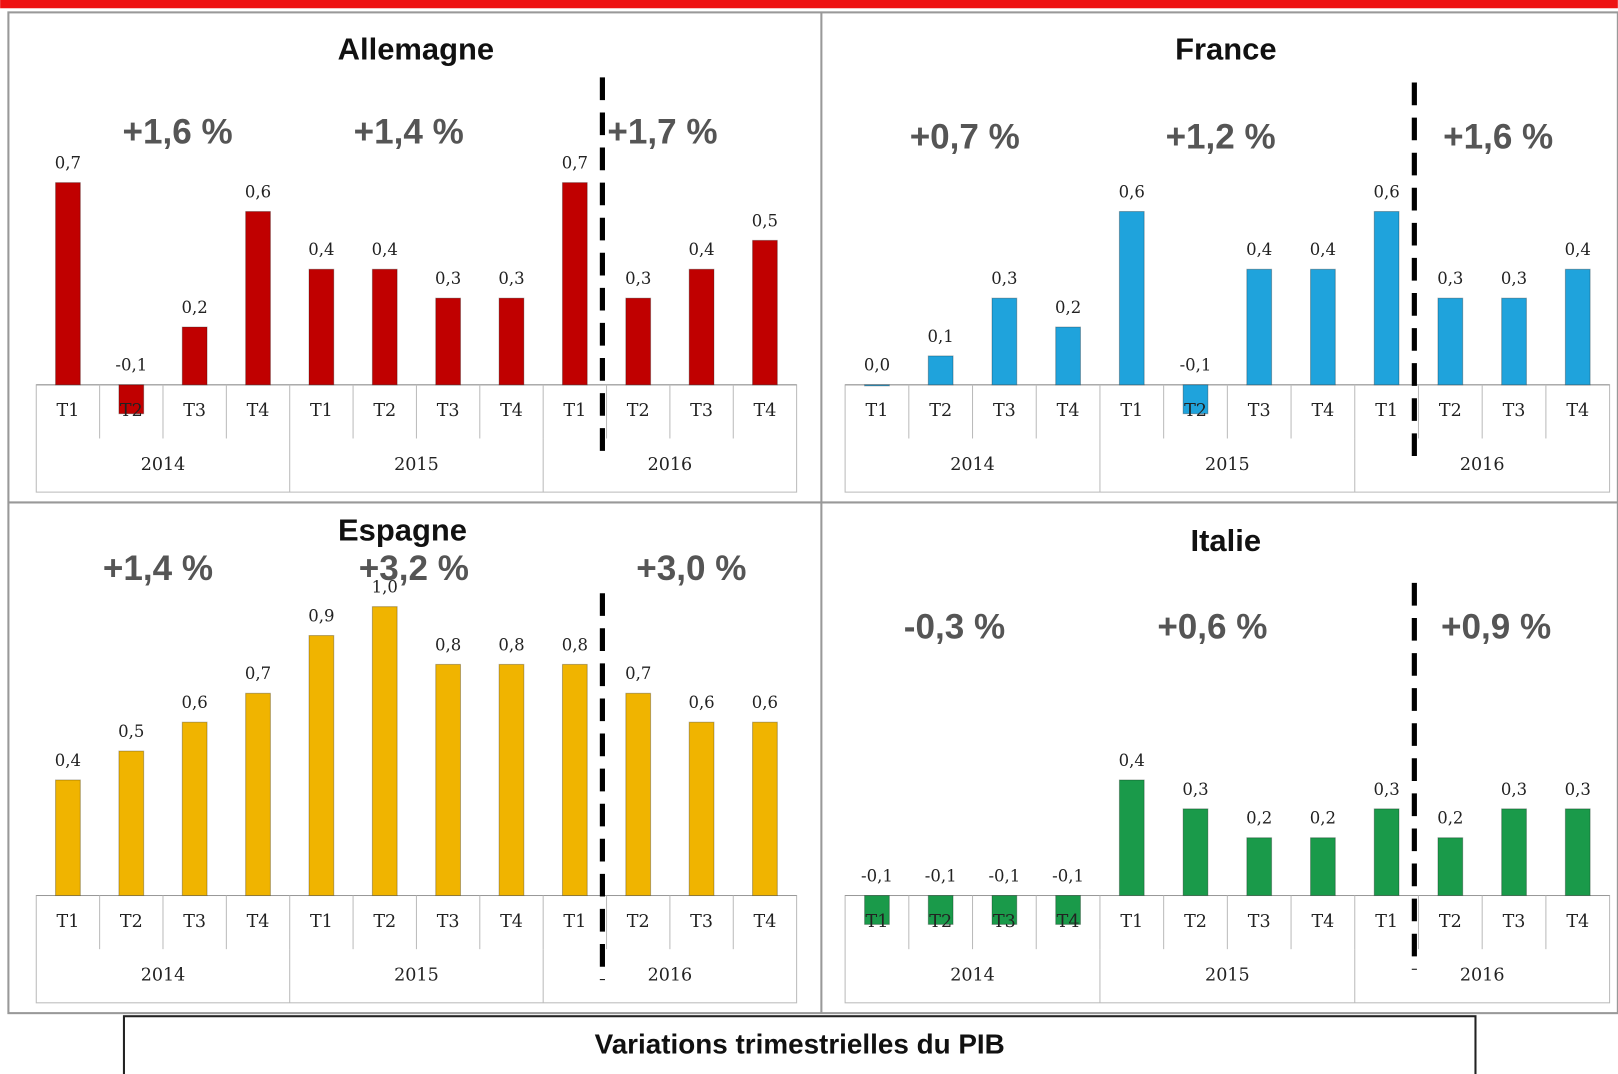 Image resolution: width=1618 pixels, height=1074 pixels. Describe the element at coordinates (809, 4) in the screenshot. I see `top-band` at that location.